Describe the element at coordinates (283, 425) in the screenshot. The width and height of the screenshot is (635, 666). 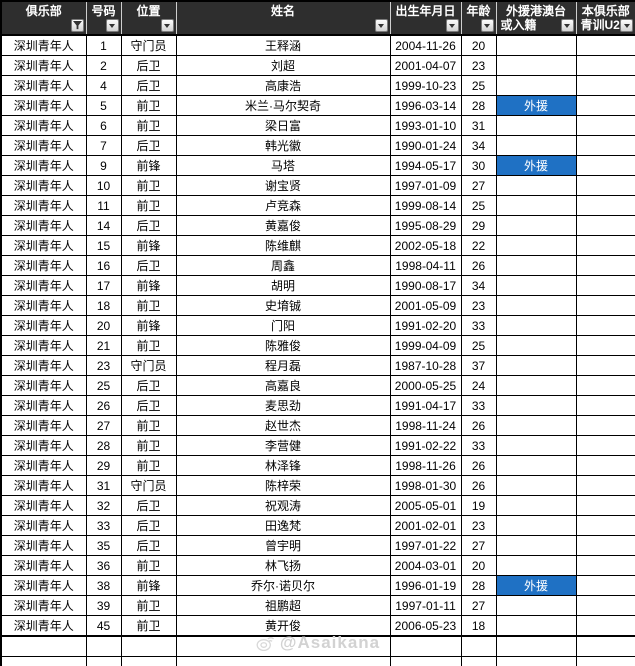
I see `cell-name: 赵世杰` at that location.